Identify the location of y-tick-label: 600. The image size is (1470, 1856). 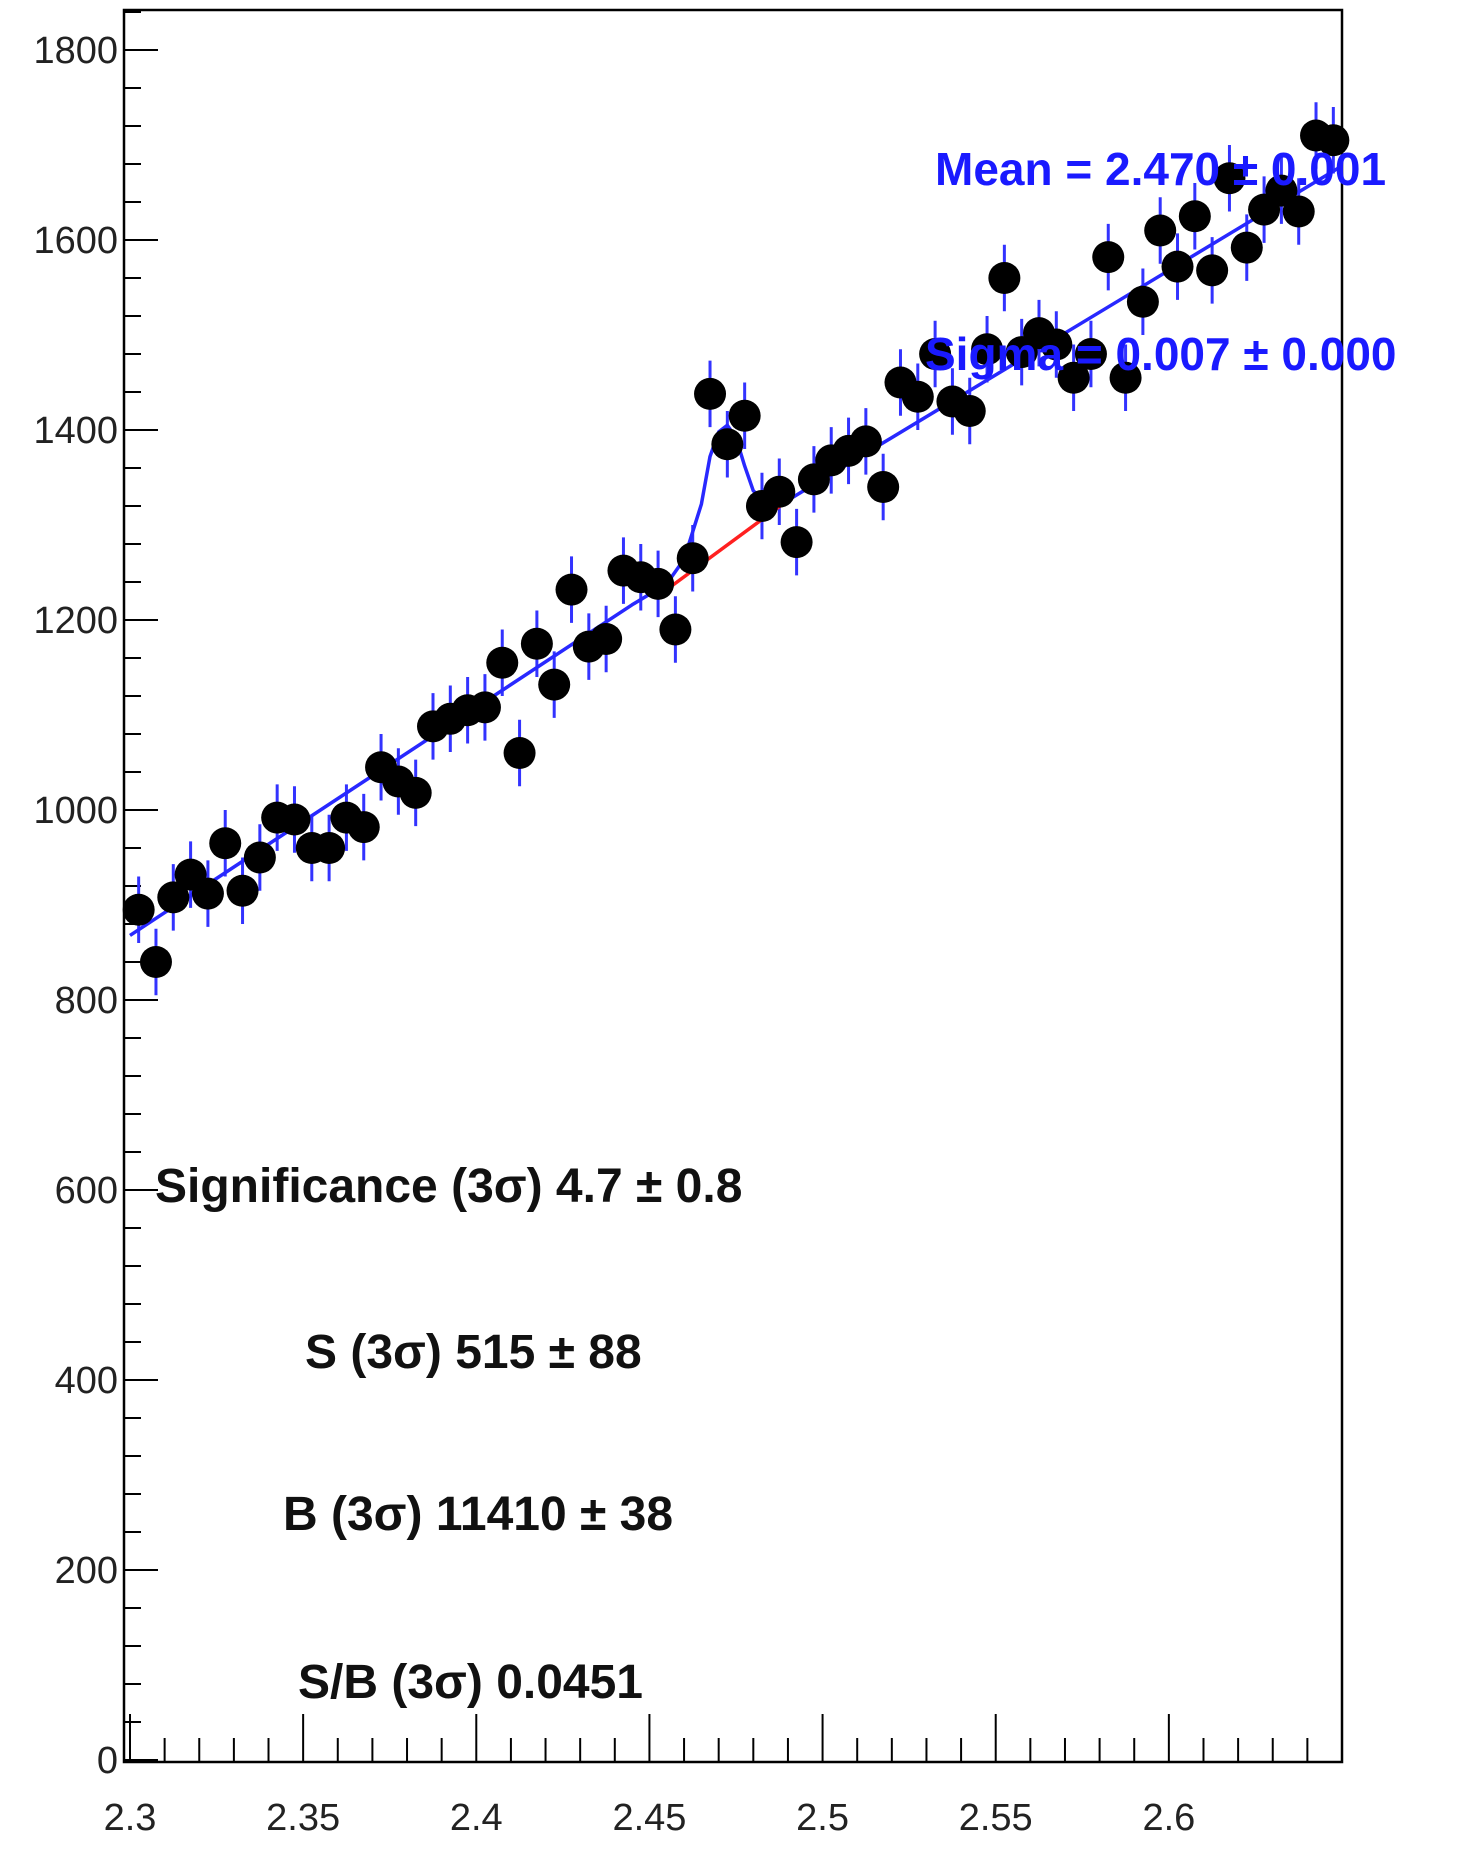
(86, 1191).